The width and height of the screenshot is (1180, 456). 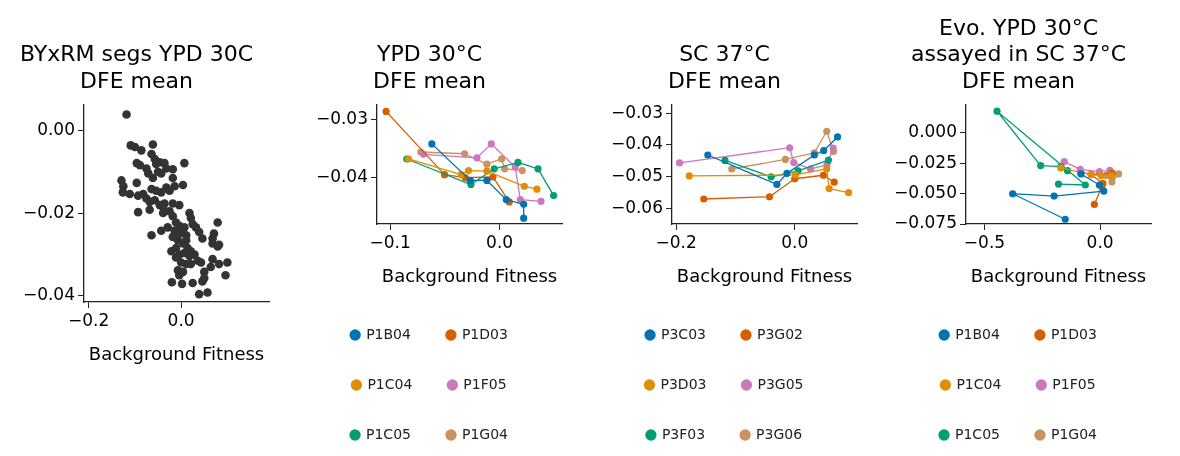 What do you see at coordinates (1018, 53) in the screenshot?
I see `chart-title: Evo. YPD 30°C assayed in SC 37°C DFE mean` at bounding box center [1018, 53].